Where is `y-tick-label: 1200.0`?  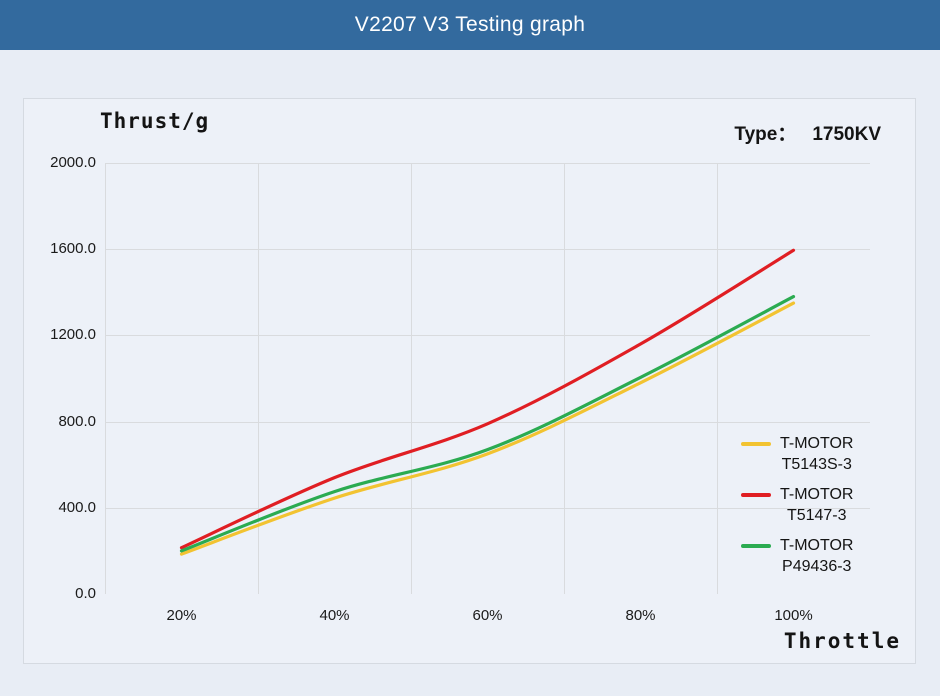 y-tick-label: 1200.0 is located at coordinates (73, 335).